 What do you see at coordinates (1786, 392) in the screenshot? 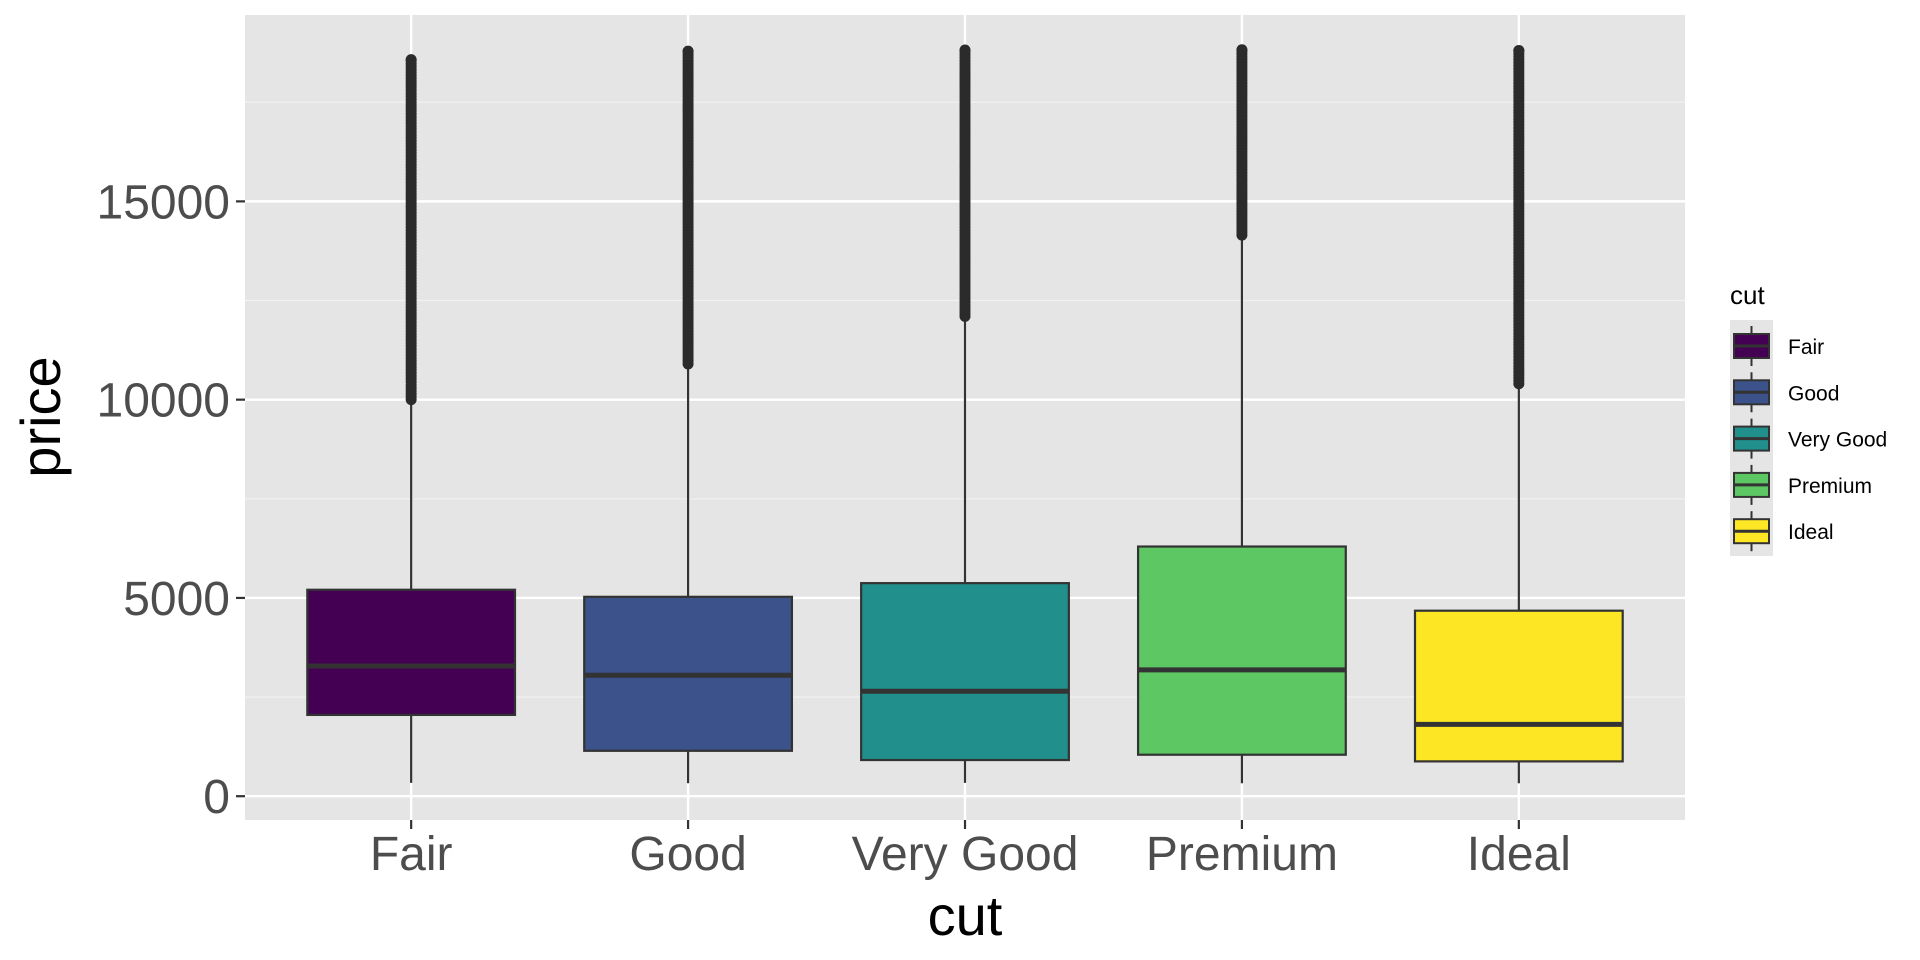
I see `legend-item-good: Good` at bounding box center [1786, 392].